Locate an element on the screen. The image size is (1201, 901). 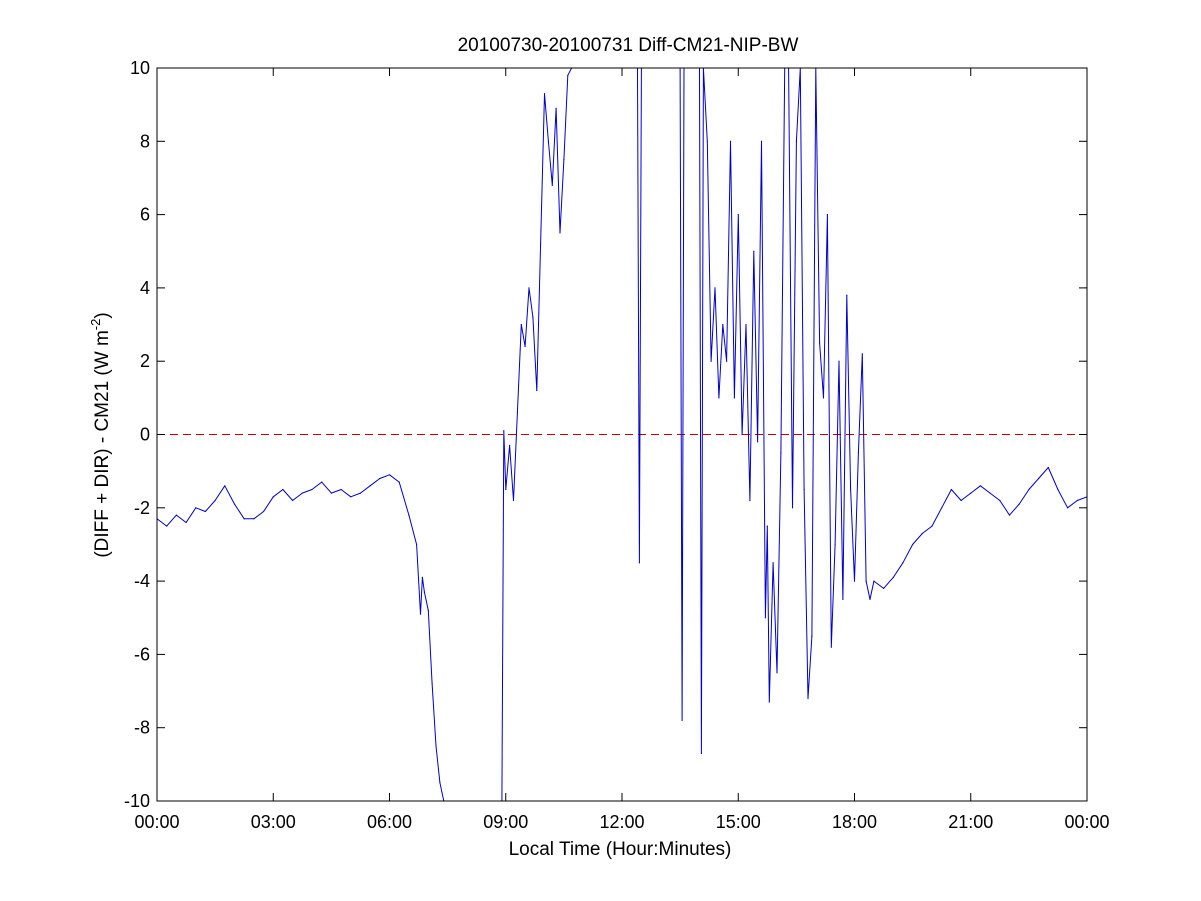
x-tick-label: 03:00 is located at coordinates (273, 822).